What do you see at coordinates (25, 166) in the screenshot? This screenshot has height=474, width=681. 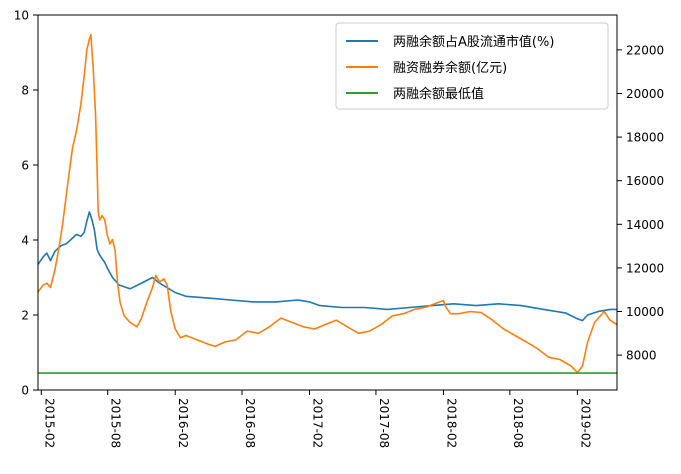 I see `left-tick-label-3: 6` at bounding box center [25, 166].